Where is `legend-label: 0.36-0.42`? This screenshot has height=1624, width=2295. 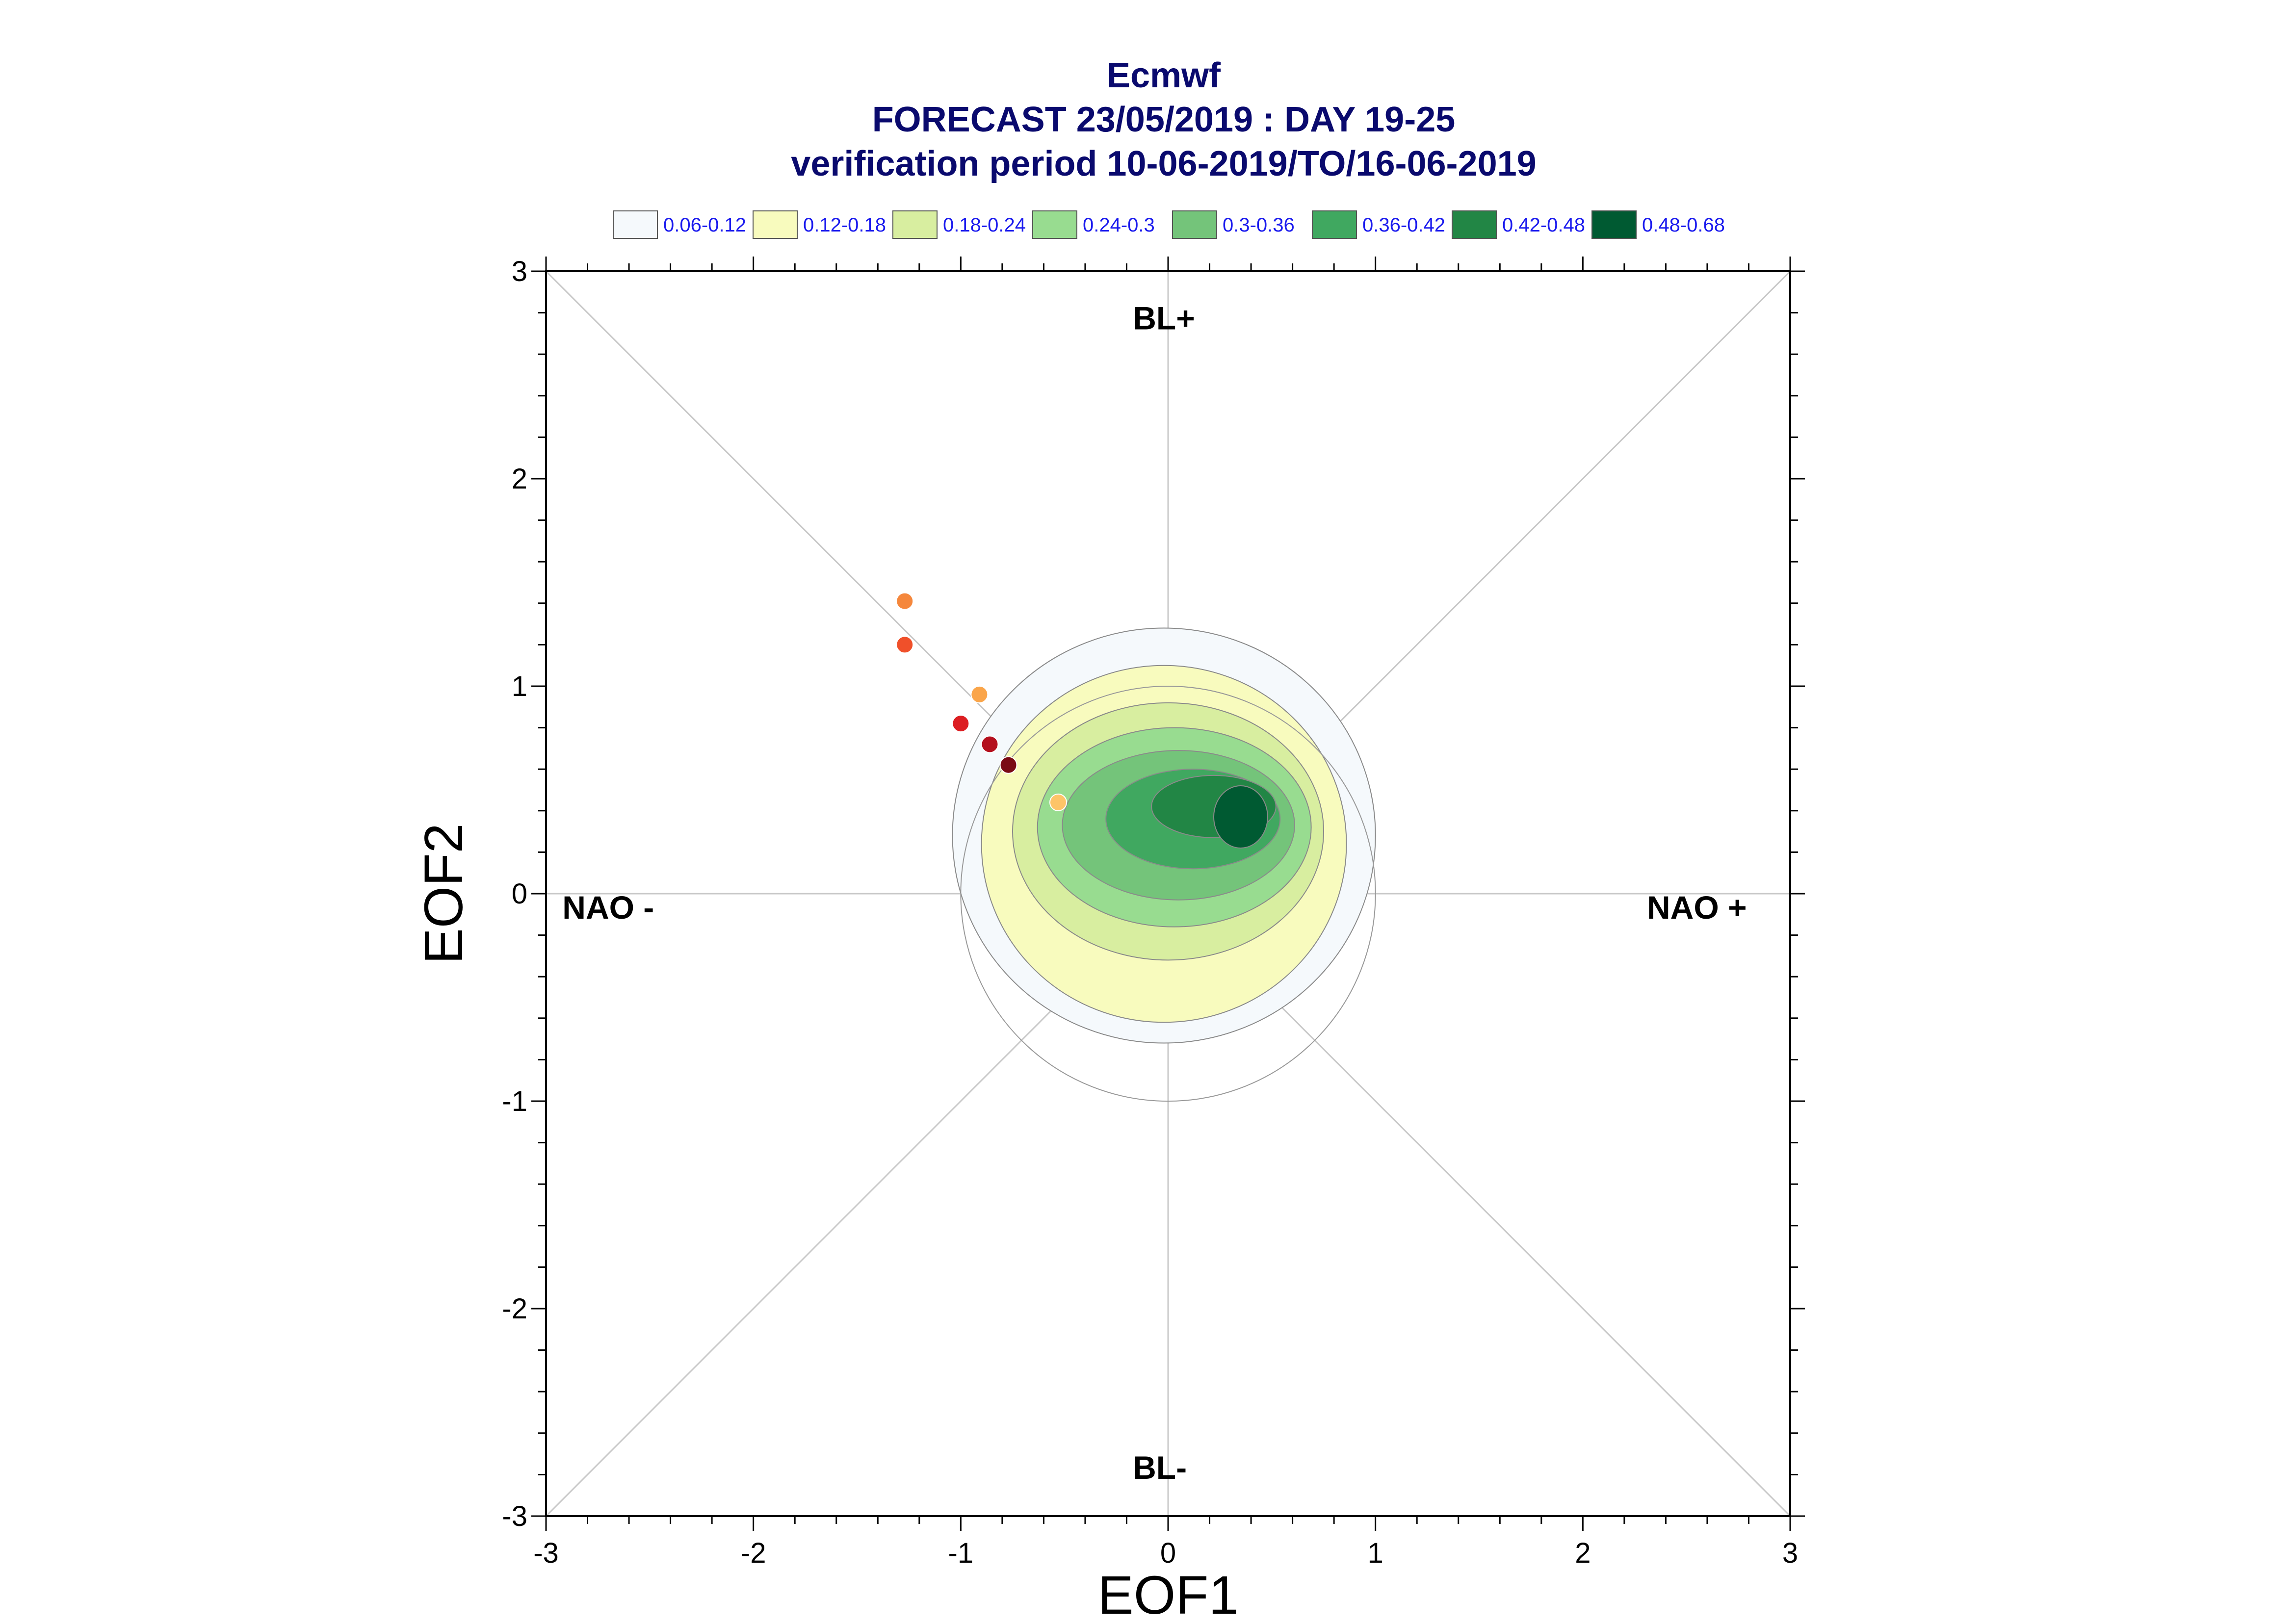 legend-label: 0.36-0.42 is located at coordinates (1404, 225).